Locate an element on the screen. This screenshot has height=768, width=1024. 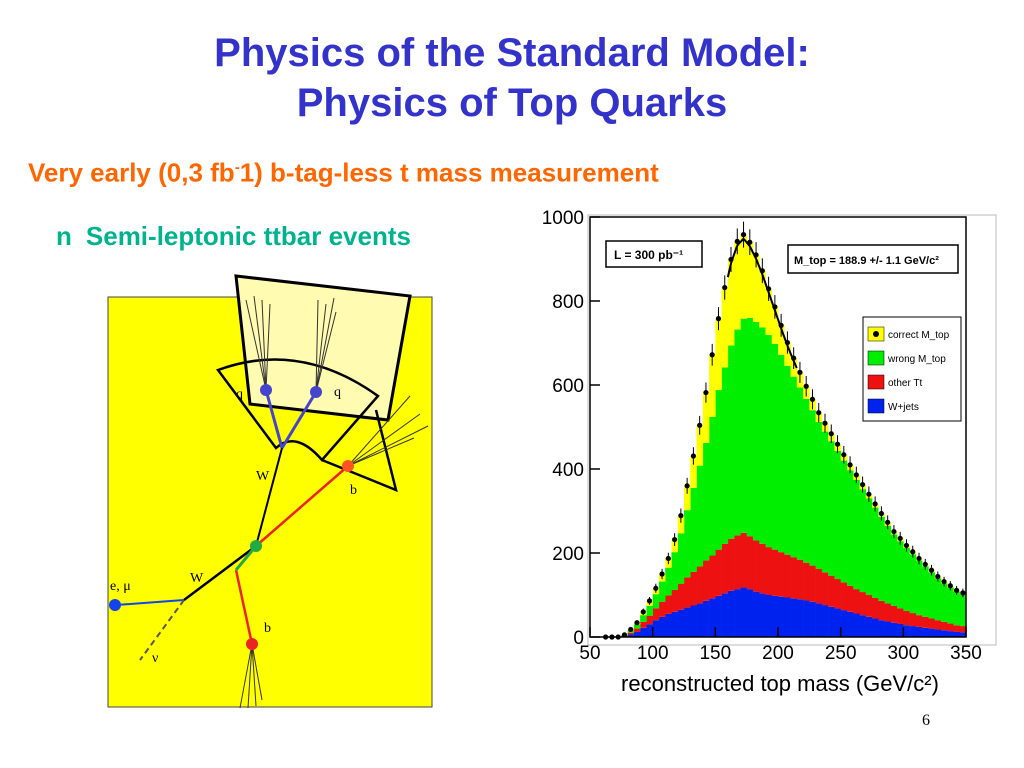
x-axis-ticks: 50 100 150 200 250 300 350 is located at coordinates (780, 645).